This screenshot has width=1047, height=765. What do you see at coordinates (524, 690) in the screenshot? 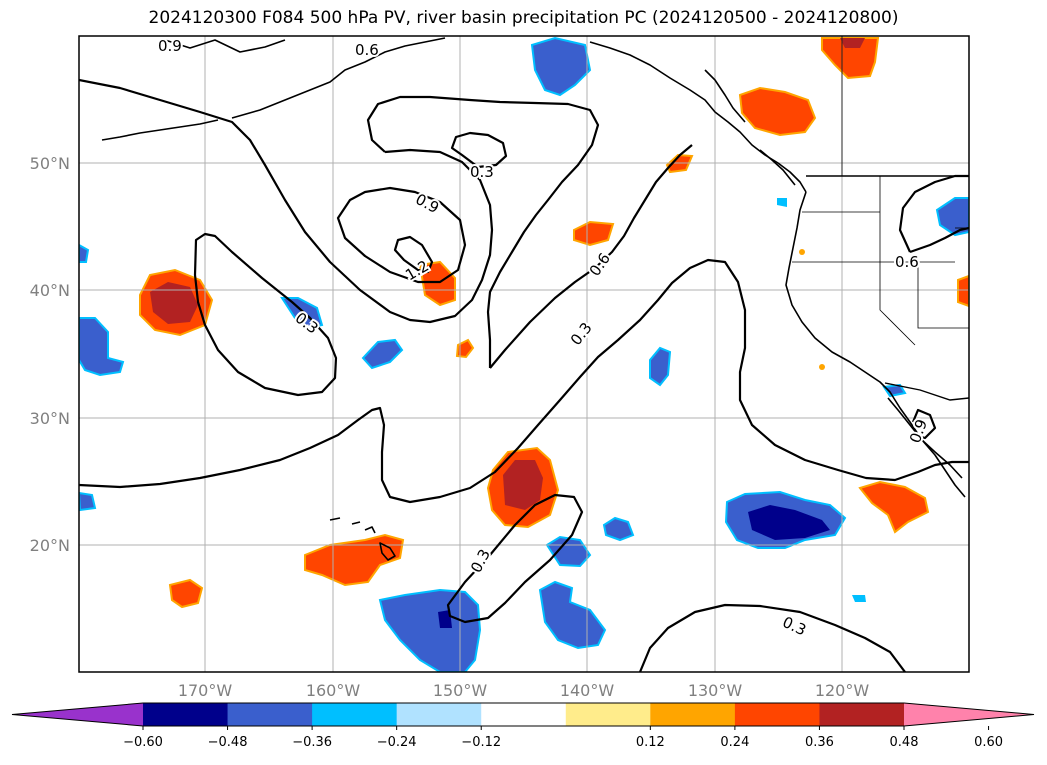
I see `longitude-labels: 170°W 160°W 150°W 140°W 130°W 120°W` at bounding box center [524, 690].